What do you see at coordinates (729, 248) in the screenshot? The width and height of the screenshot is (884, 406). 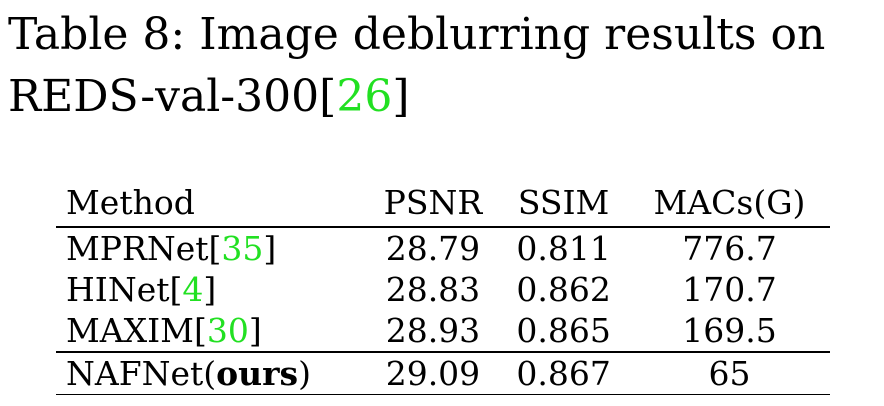 I see `macs-cell: 776.7` at bounding box center [729, 248].